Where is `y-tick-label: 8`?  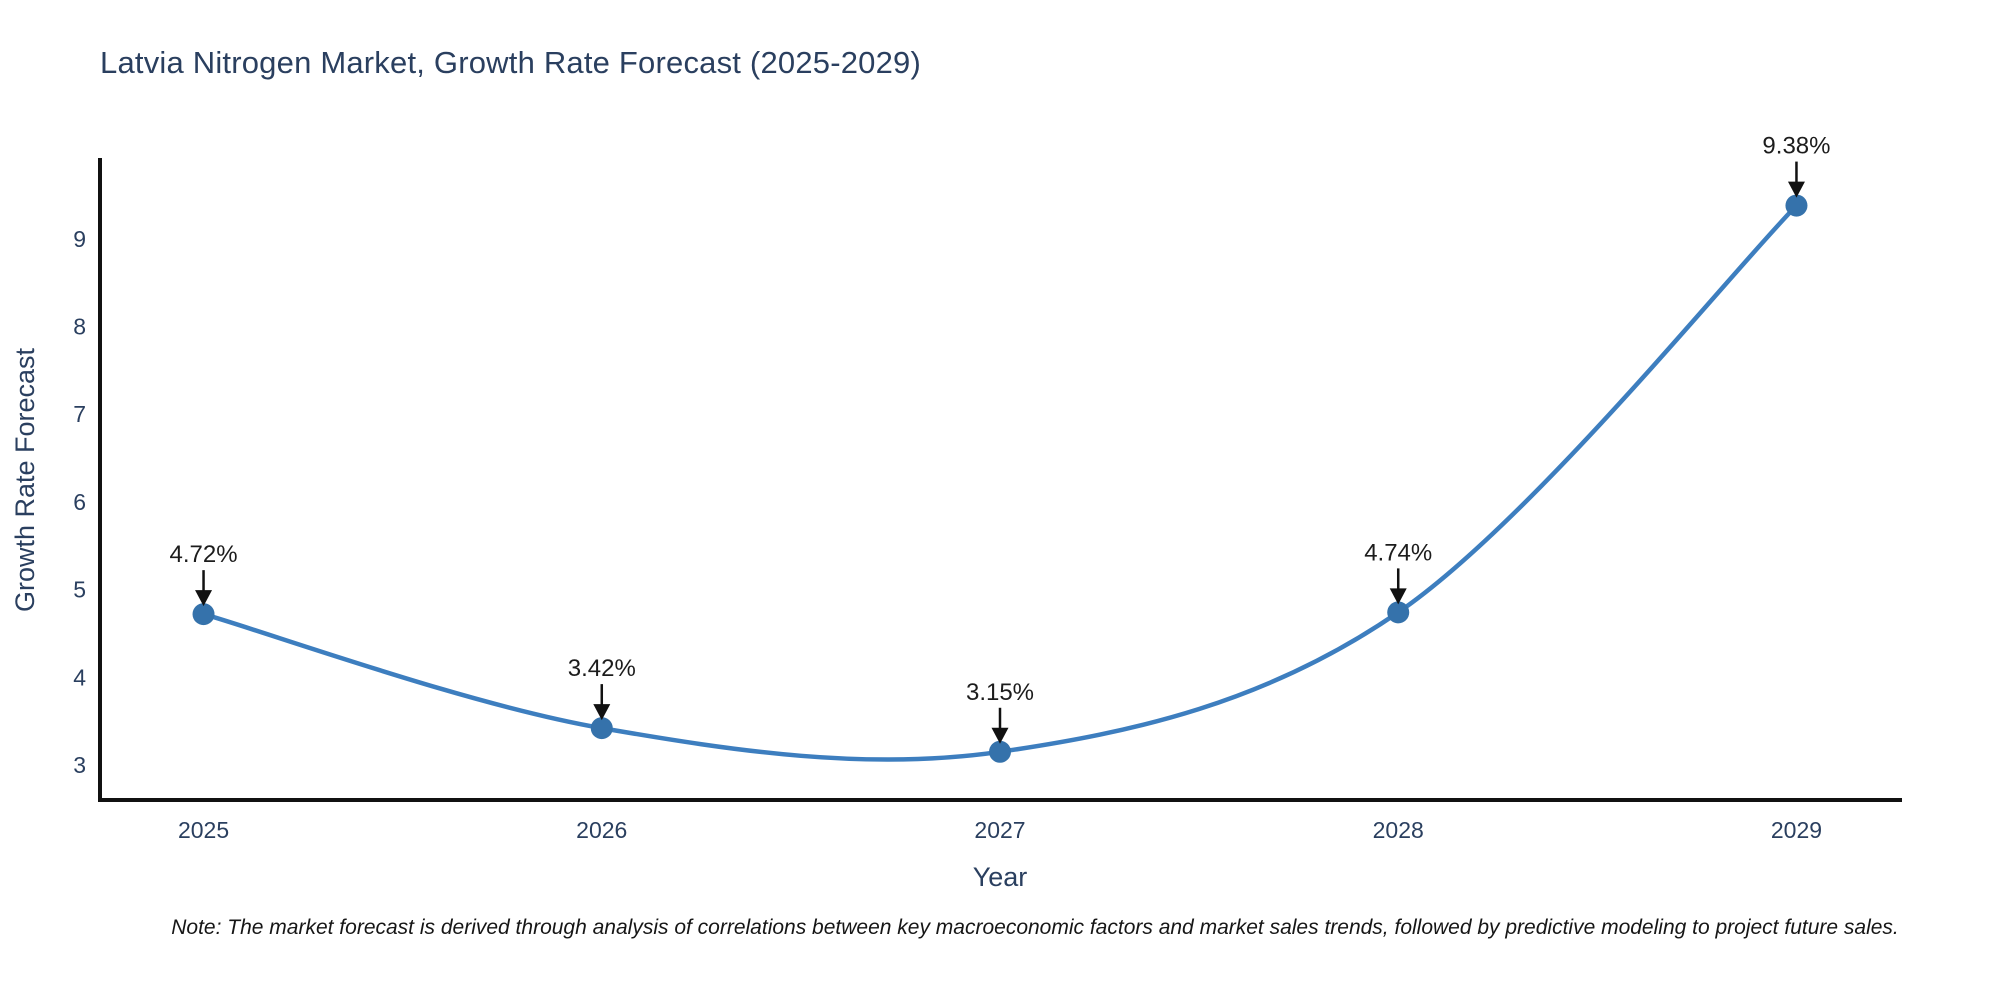 y-tick-label: 8 is located at coordinates (79, 327).